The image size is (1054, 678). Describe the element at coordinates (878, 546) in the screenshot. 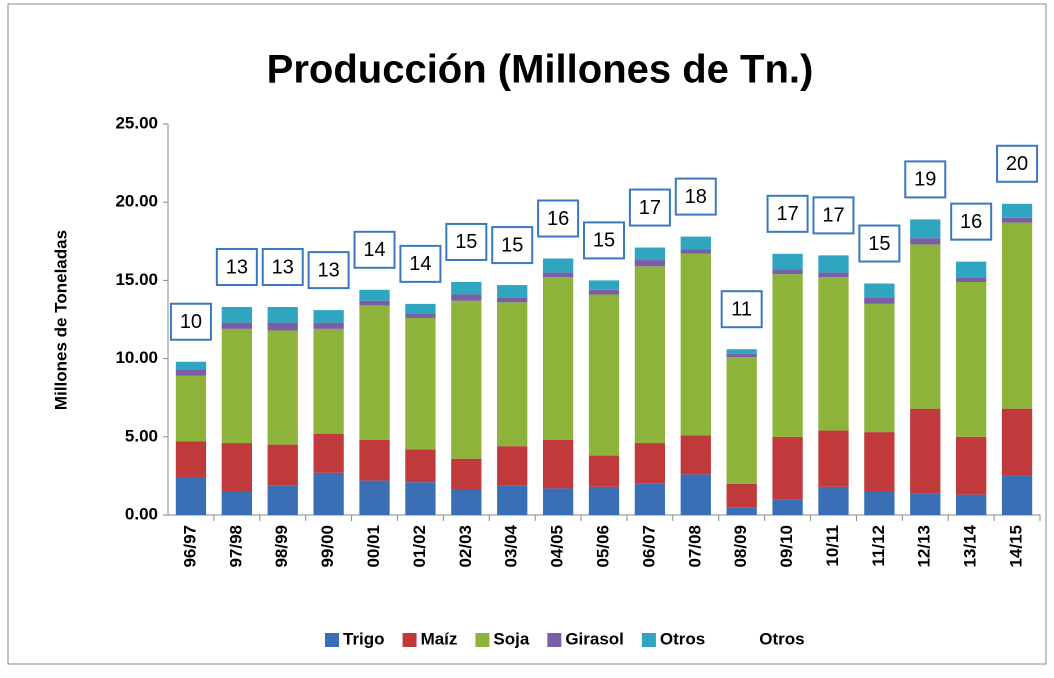

I see `x-tick-label: 11/12` at that location.